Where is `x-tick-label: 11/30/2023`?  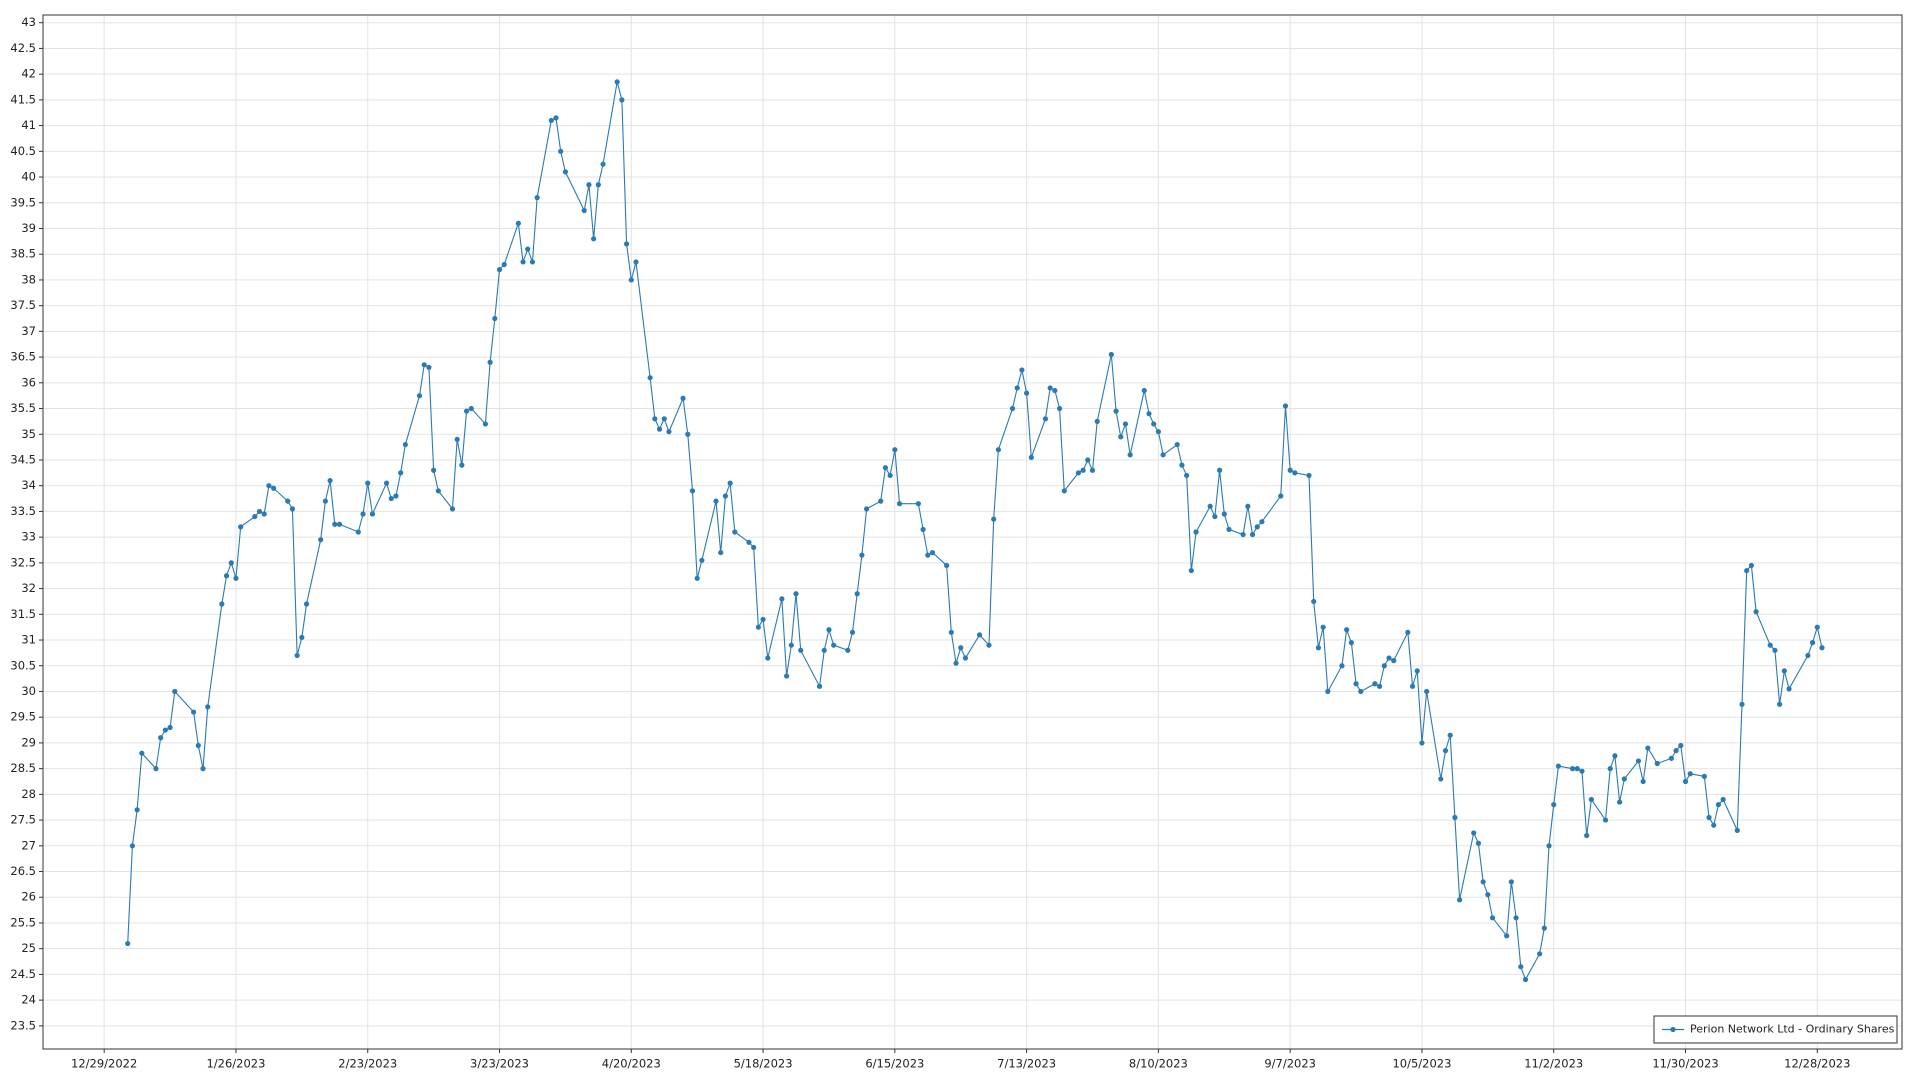 x-tick-label: 11/30/2023 is located at coordinates (1685, 1064).